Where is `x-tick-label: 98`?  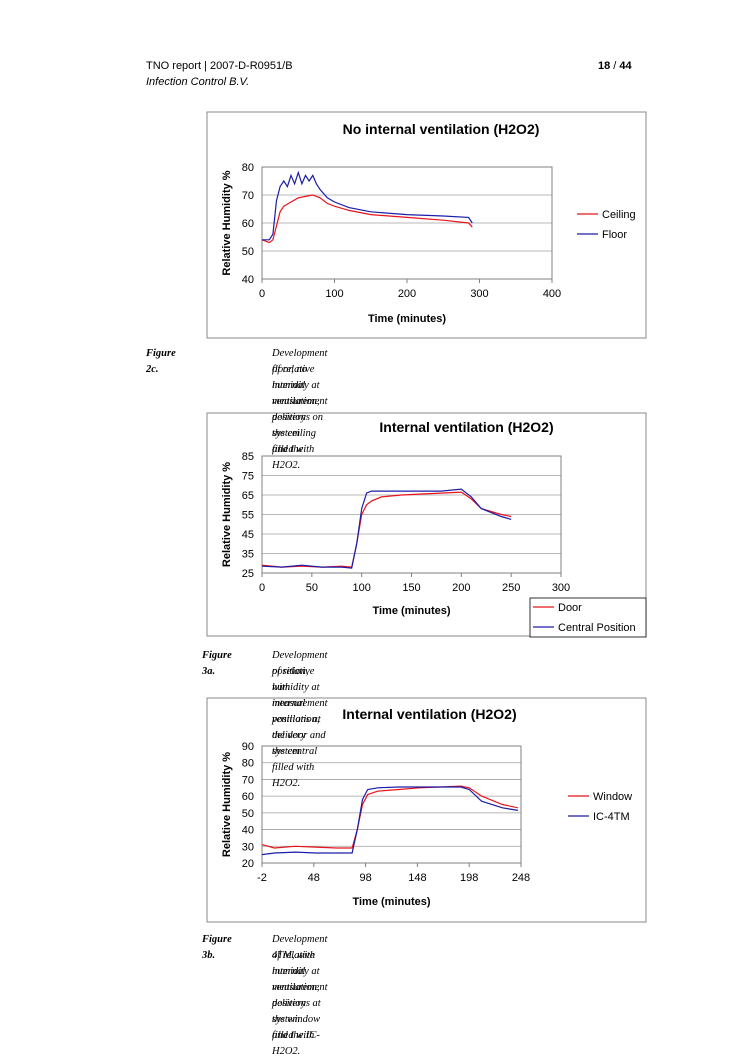
x-tick-label: 98 is located at coordinates (365, 878).